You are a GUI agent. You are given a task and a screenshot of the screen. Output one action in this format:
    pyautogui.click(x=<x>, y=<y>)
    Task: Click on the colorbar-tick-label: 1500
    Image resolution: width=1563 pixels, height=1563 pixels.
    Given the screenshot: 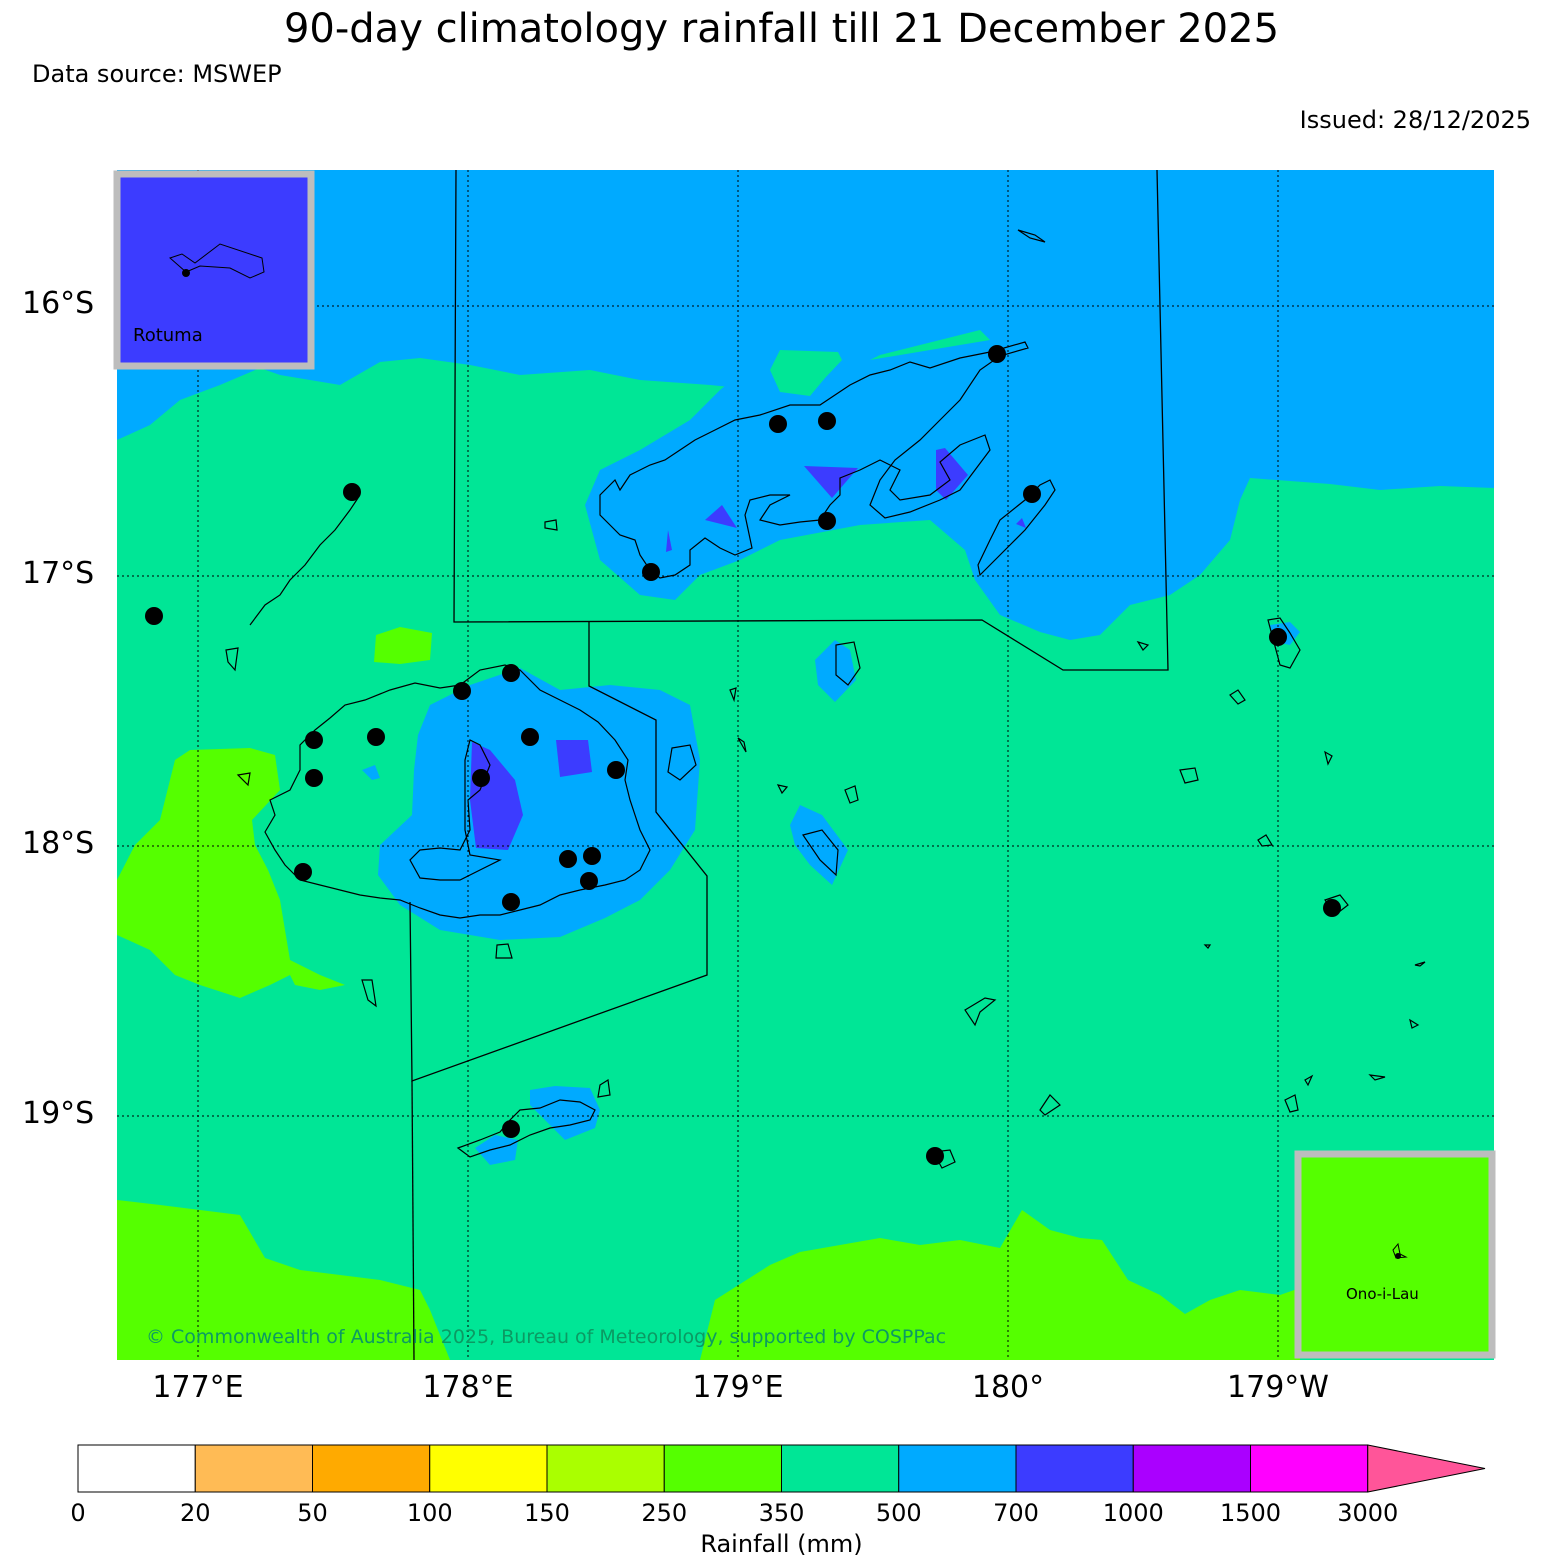 What is the action you would take?
    pyautogui.click(x=1250, y=1513)
    